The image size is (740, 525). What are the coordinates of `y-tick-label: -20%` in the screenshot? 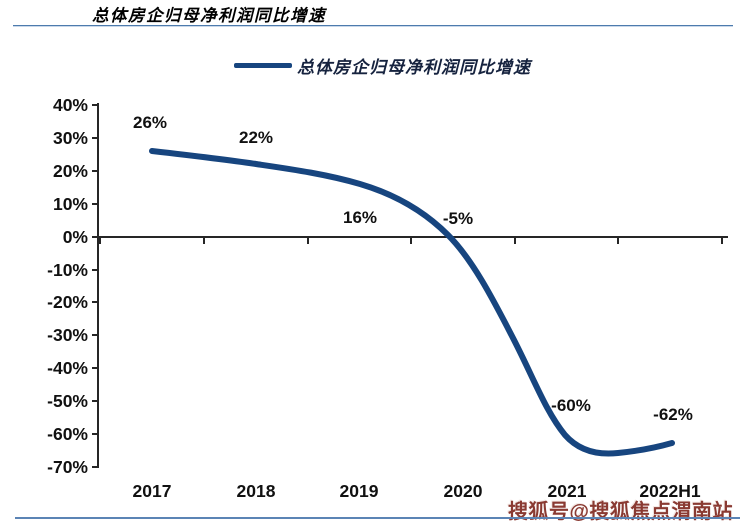 It's located at (67, 302).